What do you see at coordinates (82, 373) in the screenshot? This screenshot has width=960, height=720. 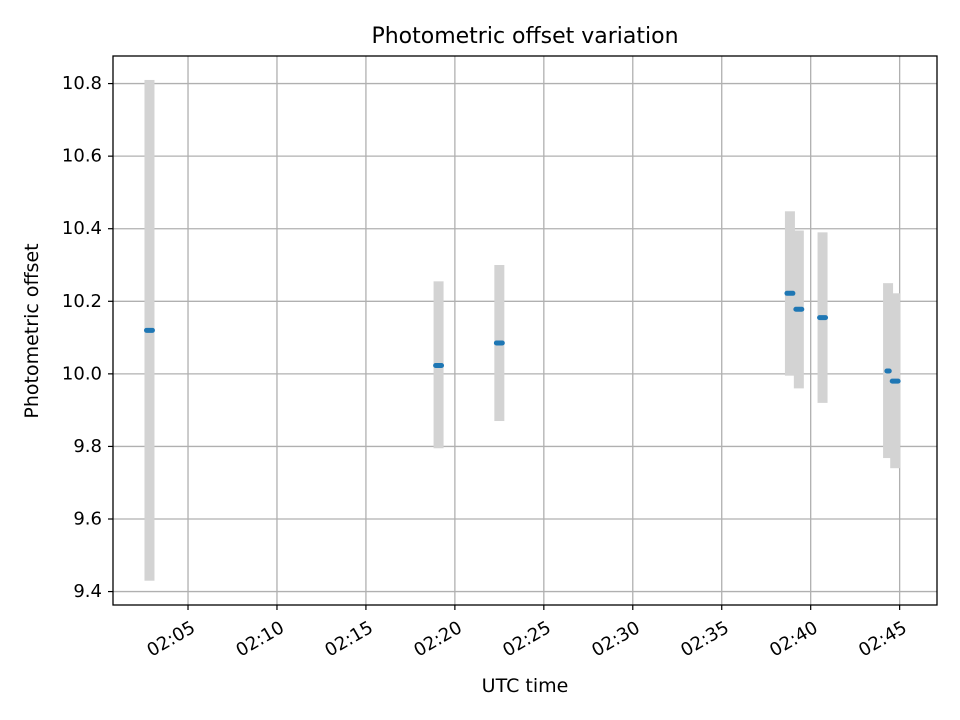 I see `y-tick-label: 10.0` at bounding box center [82, 373].